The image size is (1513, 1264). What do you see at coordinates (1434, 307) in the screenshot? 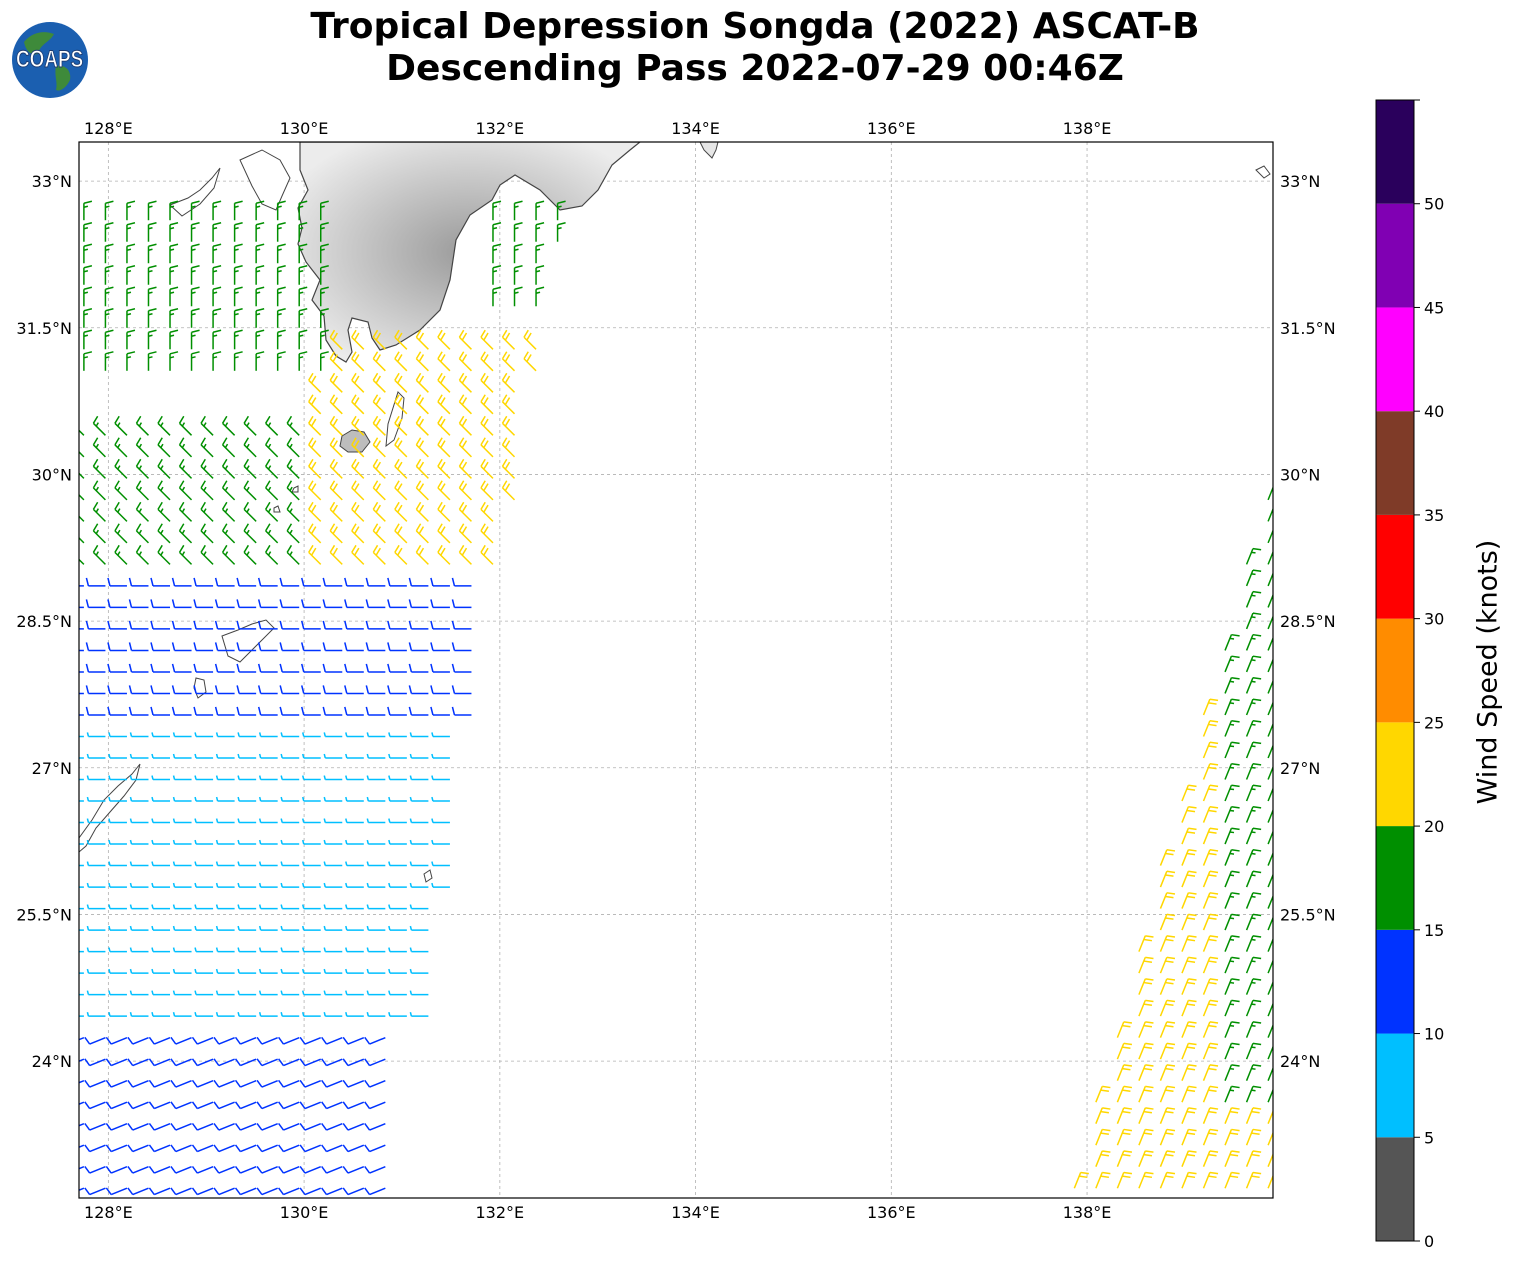
I see `colorbar-tick-label: 45` at bounding box center [1434, 307].